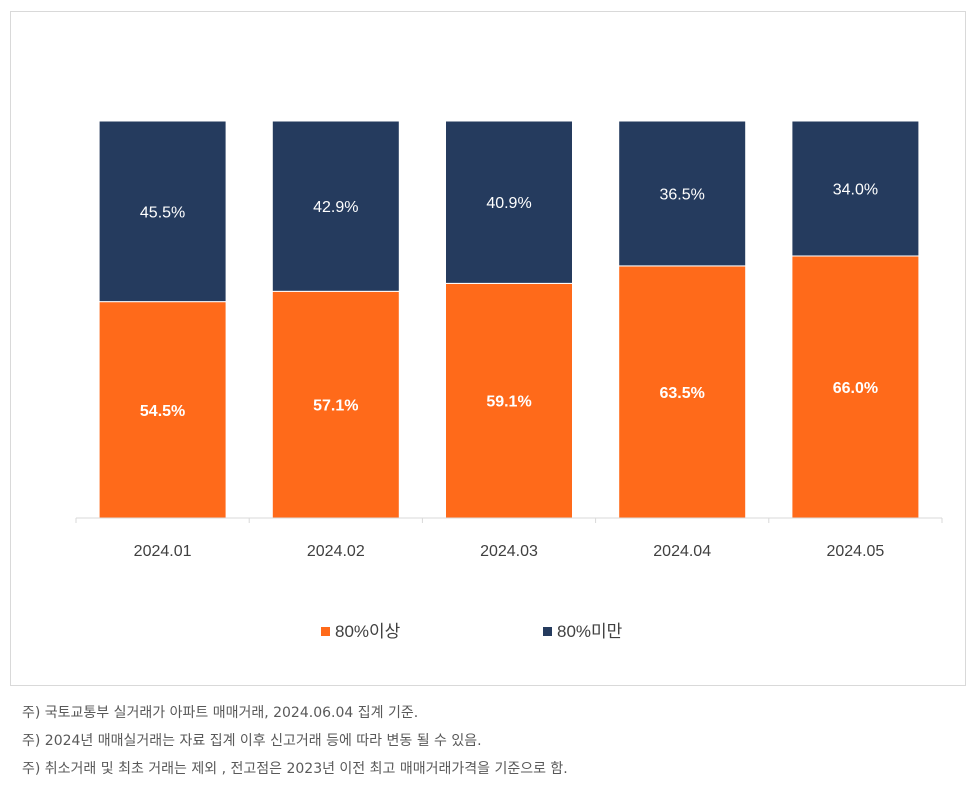  I want to click on bar-below80-2024.05, so click(855, 188).